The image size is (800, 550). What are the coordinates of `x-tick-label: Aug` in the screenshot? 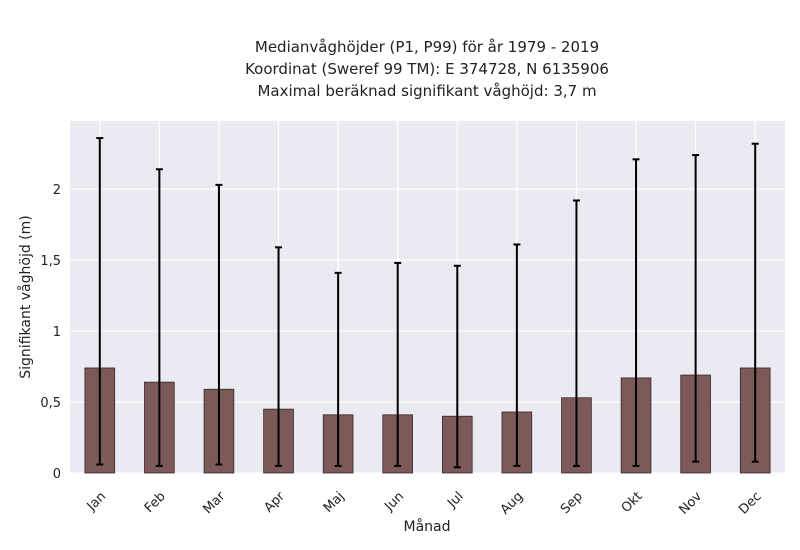 It's located at (512, 503).